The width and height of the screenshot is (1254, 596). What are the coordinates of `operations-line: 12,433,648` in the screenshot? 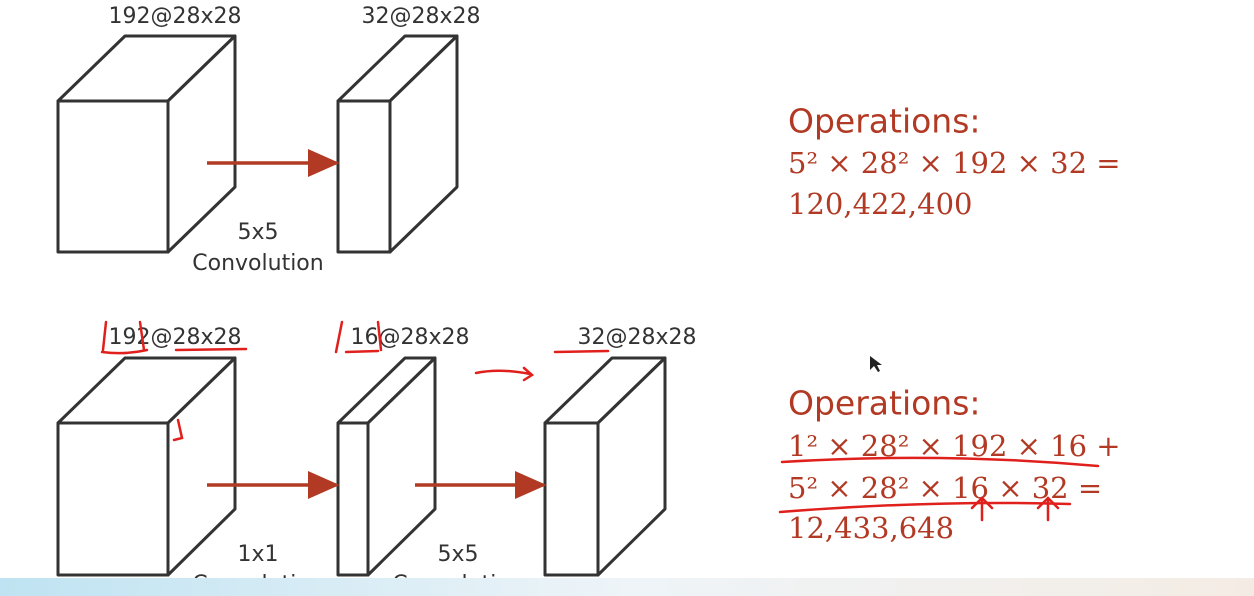 It's located at (871, 528).